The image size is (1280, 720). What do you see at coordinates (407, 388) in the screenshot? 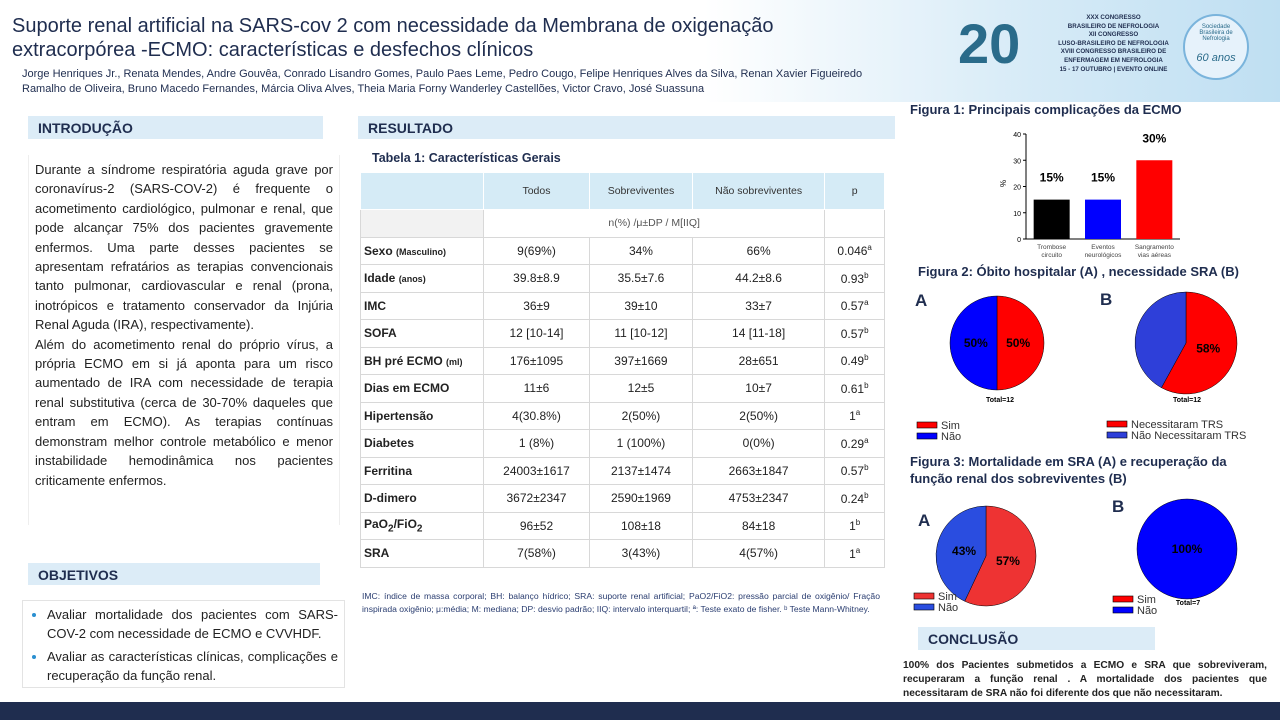
I see `label-part: Dias em ECMO` at bounding box center [407, 388].